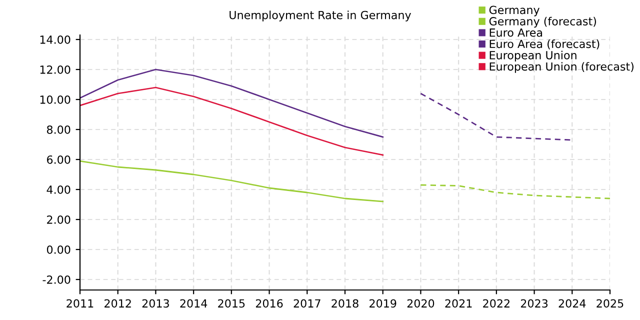  Describe the element at coordinates (321, 16) in the screenshot. I see `chart-title: Unemployment Rate in Germany` at that location.